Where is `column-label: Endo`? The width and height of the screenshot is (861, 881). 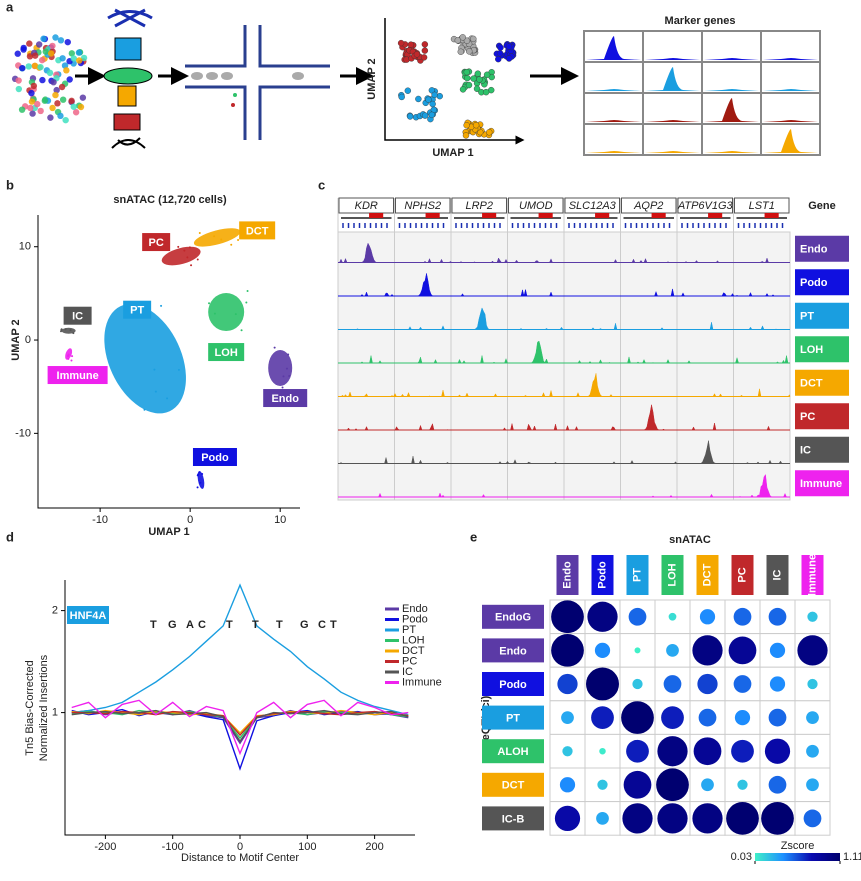
column-label: Endo is located at coordinates (567, 575).